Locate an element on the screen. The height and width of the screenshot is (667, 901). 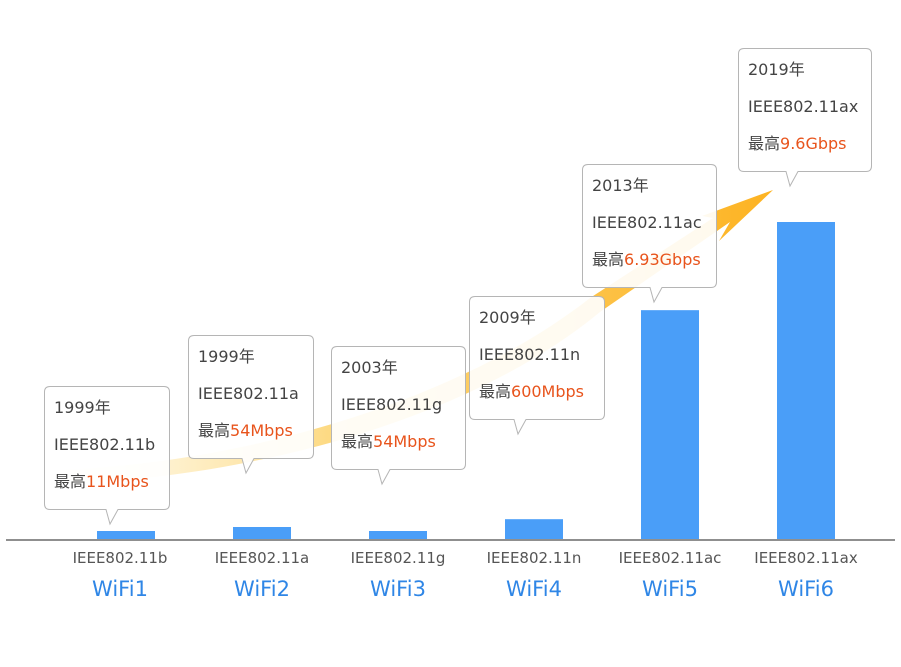
callout-wifi4: 2009年 IEEE802.11n 最高600Mbps is located at coordinates (537, 366).